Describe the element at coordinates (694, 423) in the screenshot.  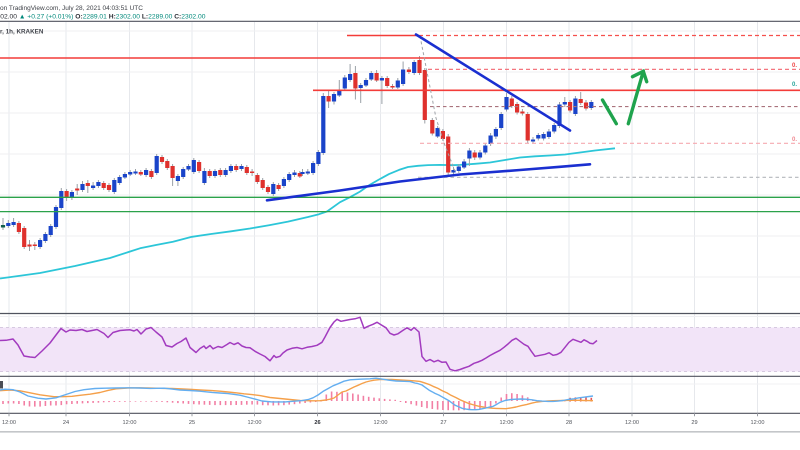
I see `svg-text: 29` at that location.